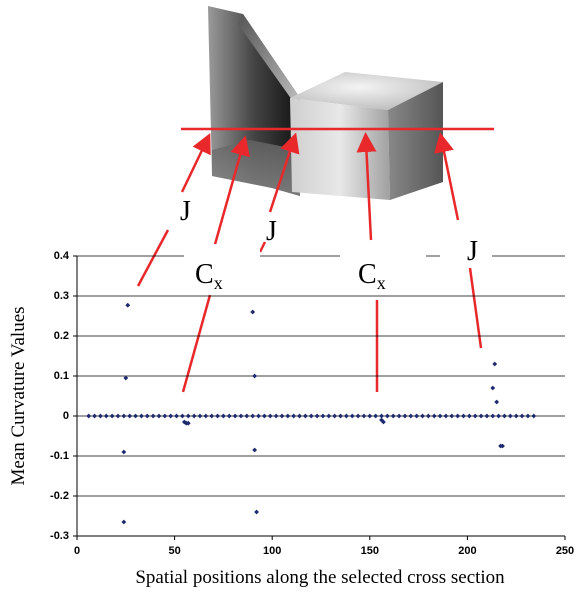 The image size is (578, 597). What do you see at coordinates (272, 551) in the screenshot?
I see `x-tick-label: 100` at bounding box center [272, 551].